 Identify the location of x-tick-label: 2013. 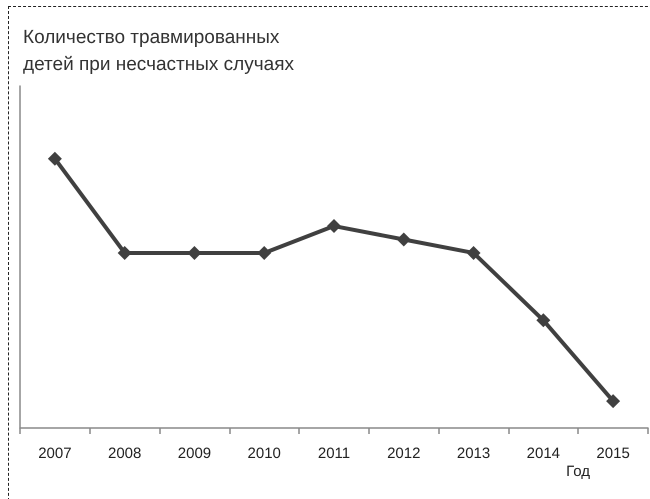
(473, 453).